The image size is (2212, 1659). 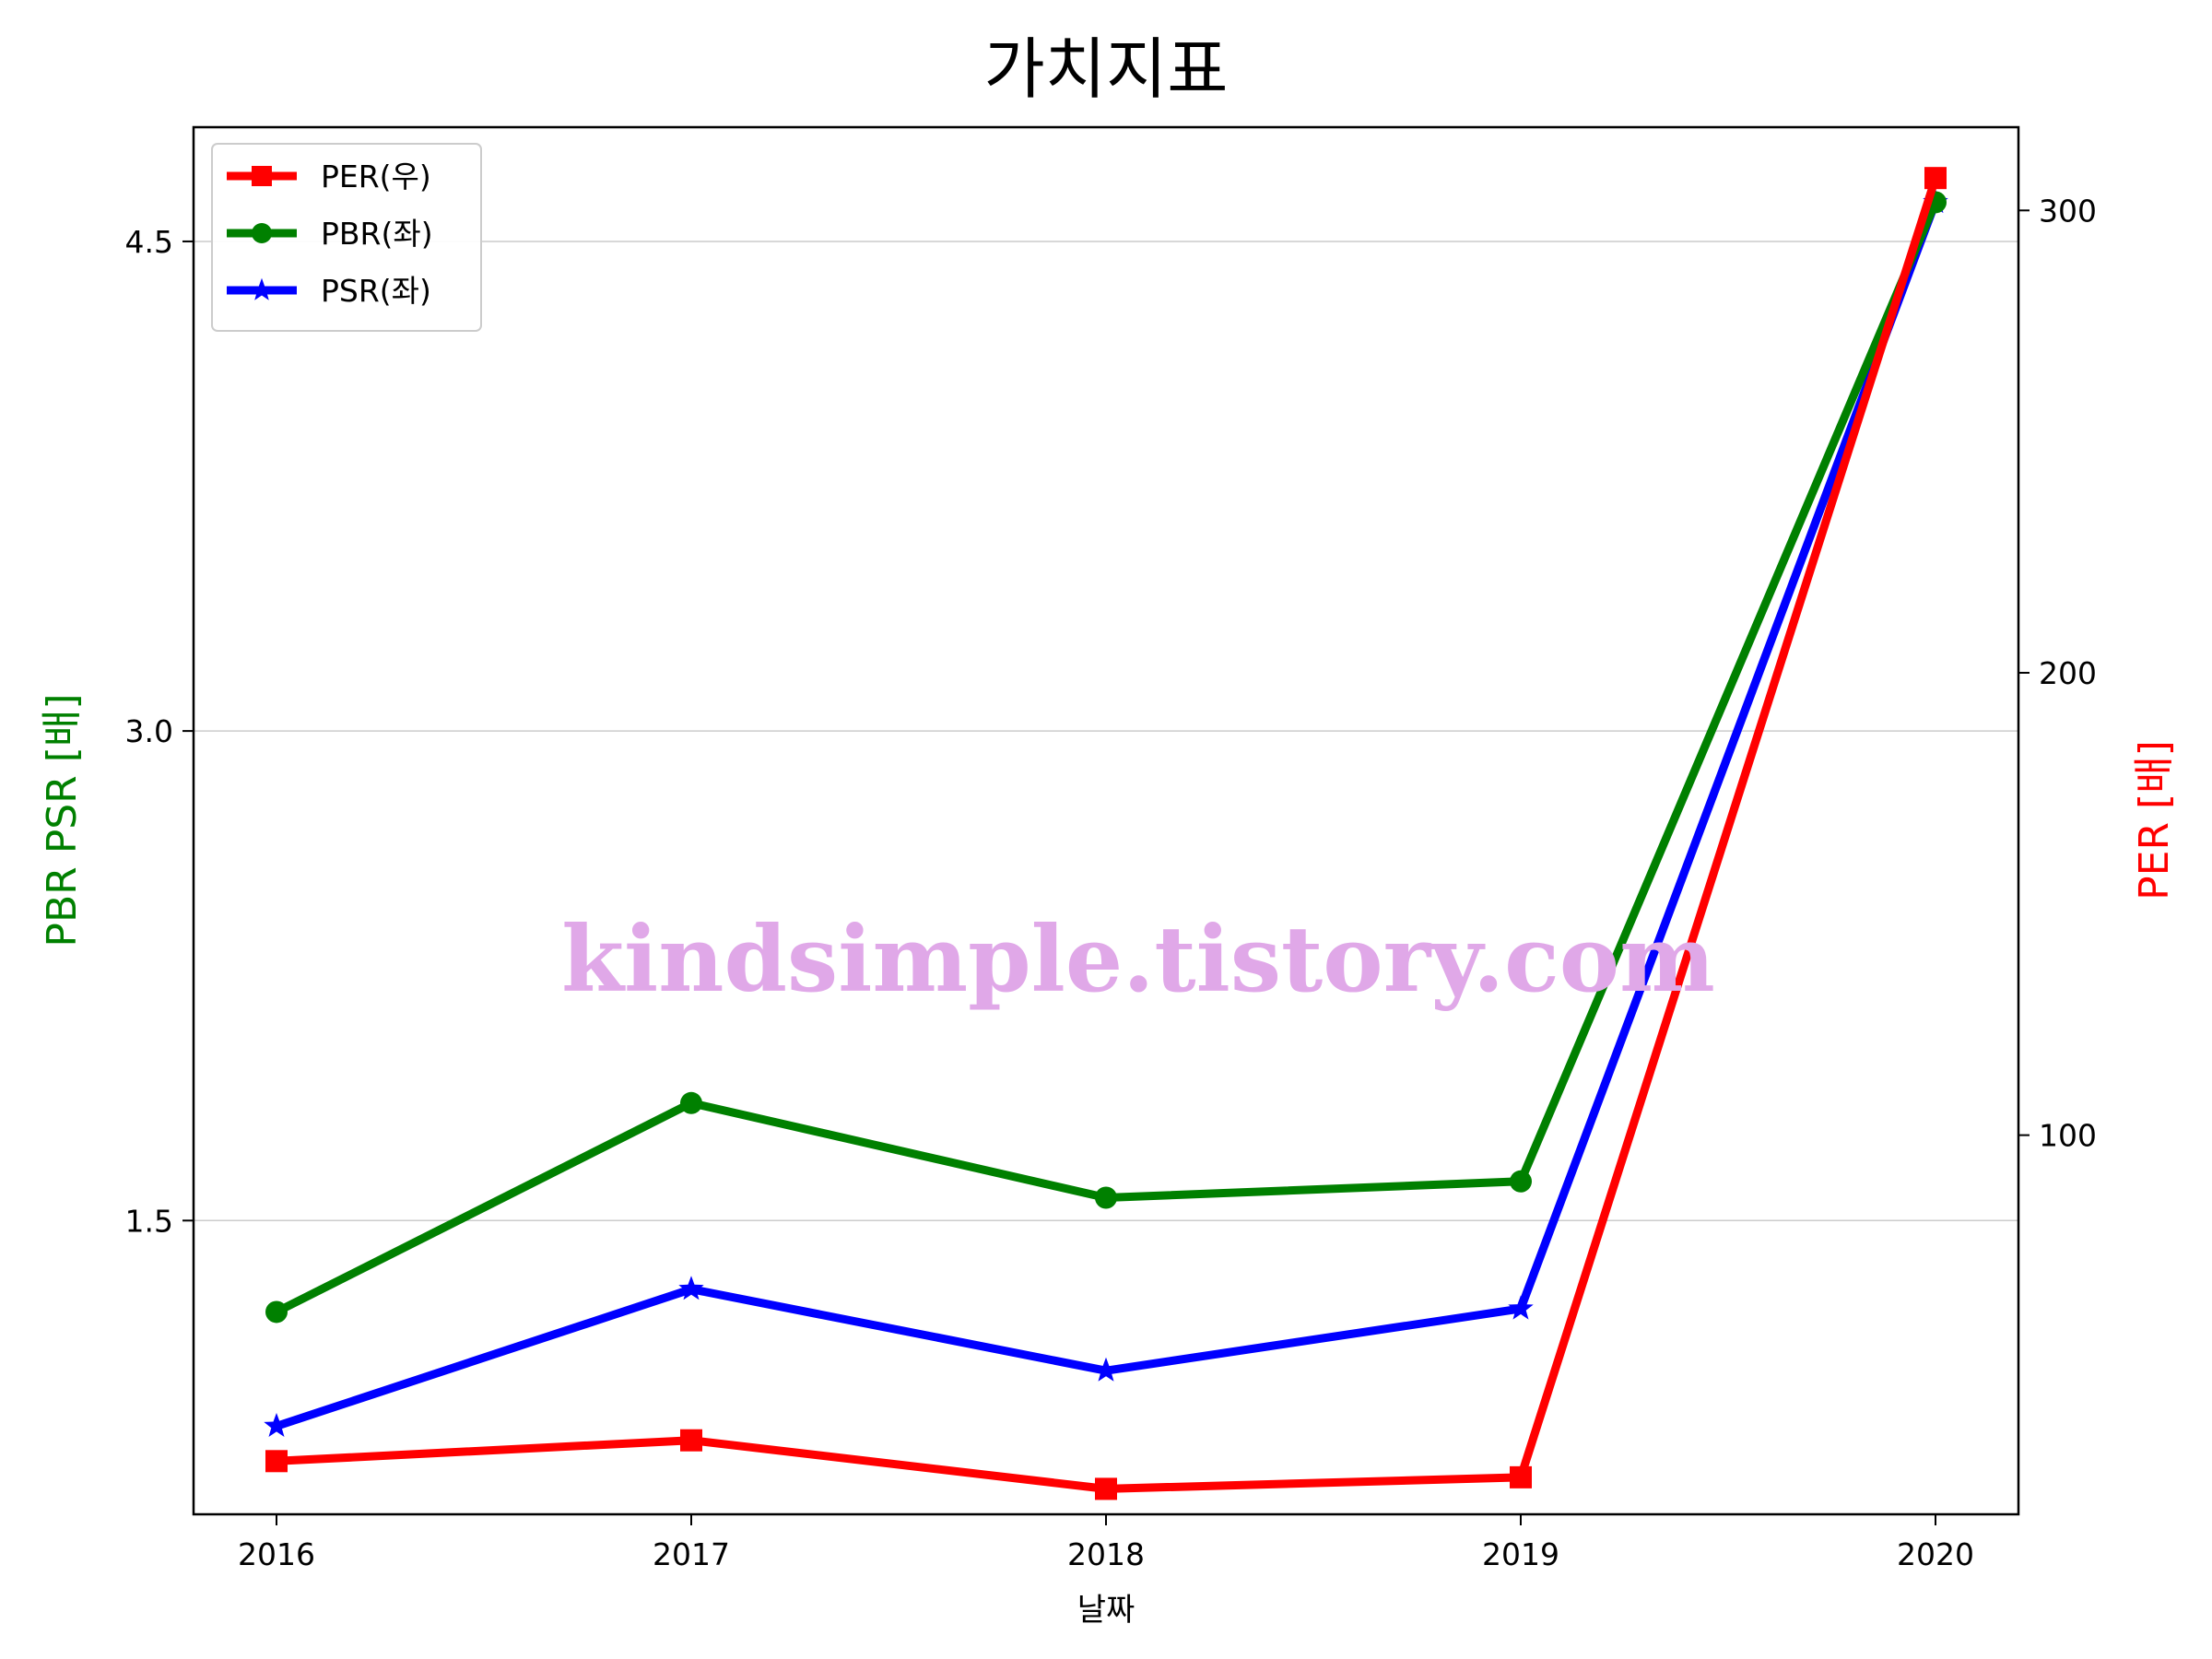 What do you see at coordinates (1106, 1610) in the screenshot?
I see `x-axis-label: 날짜` at bounding box center [1106, 1610].